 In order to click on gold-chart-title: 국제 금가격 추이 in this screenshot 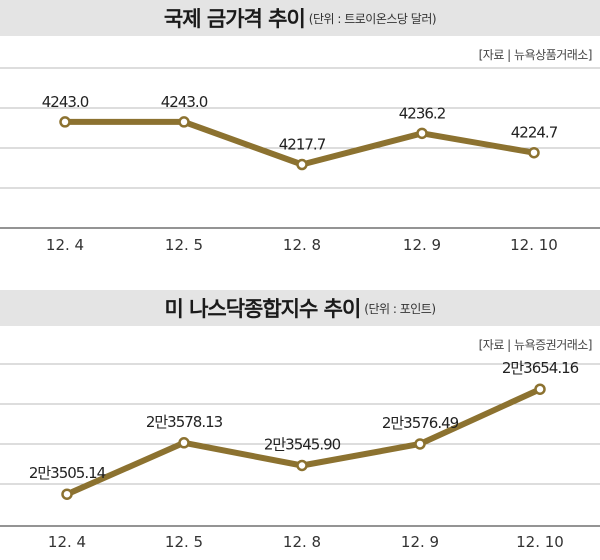, I will do `click(234, 19)`.